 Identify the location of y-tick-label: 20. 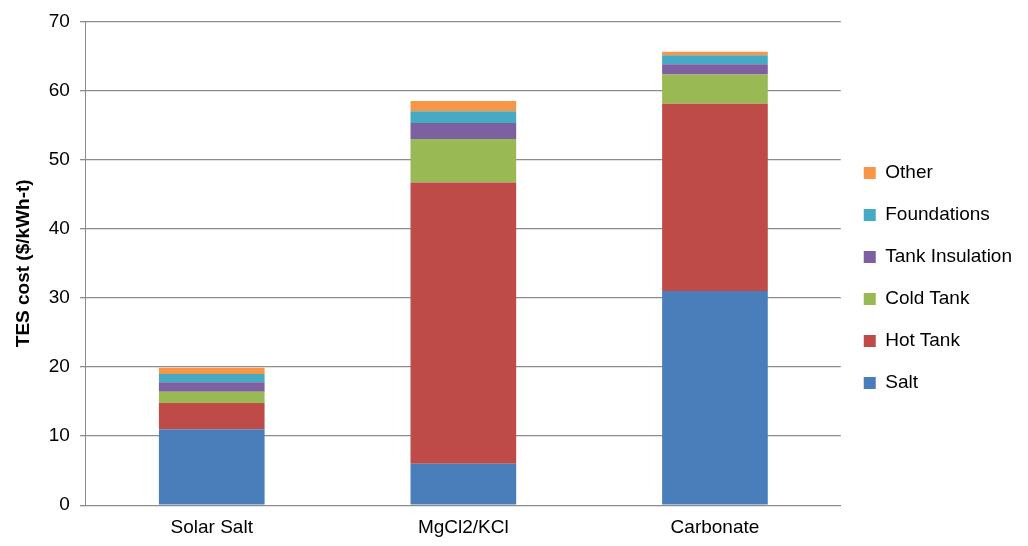
(59, 366).